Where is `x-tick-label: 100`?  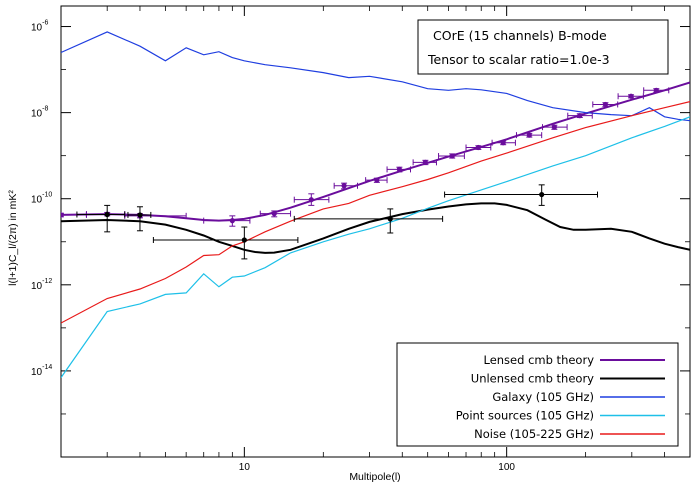
x-tick-label: 100 is located at coordinates (506, 467).